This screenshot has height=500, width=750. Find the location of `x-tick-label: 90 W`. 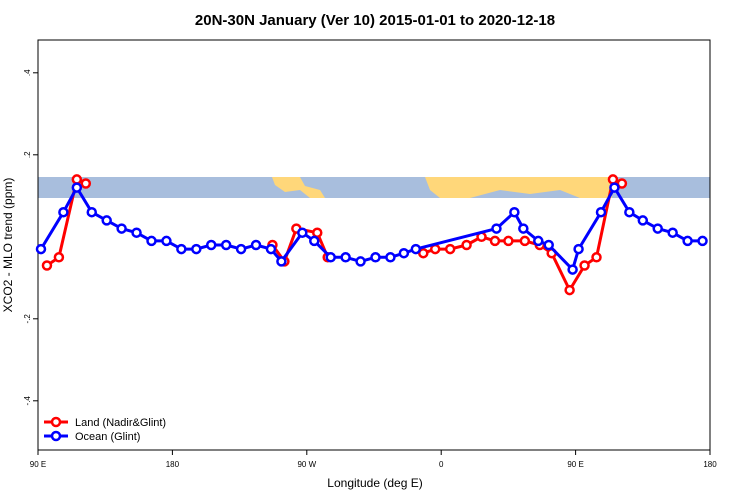

x-tick-label: 90 W is located at coordinates (306, 464).